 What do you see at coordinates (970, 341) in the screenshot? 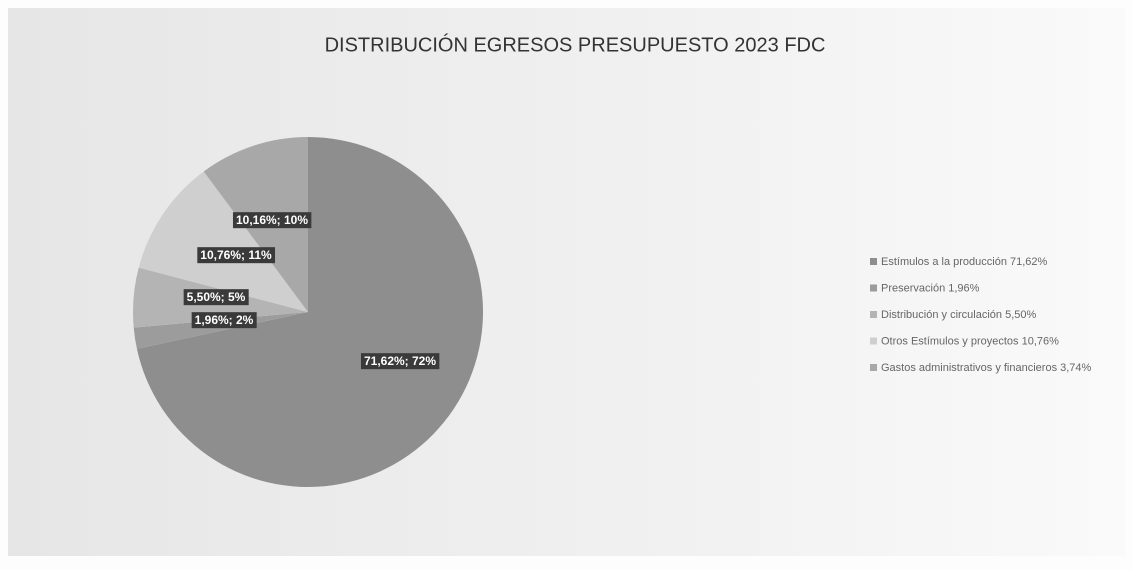
I see `legend-label: Otros Estímulos y proyectos 10,76%` at bounding box center [970, 341].